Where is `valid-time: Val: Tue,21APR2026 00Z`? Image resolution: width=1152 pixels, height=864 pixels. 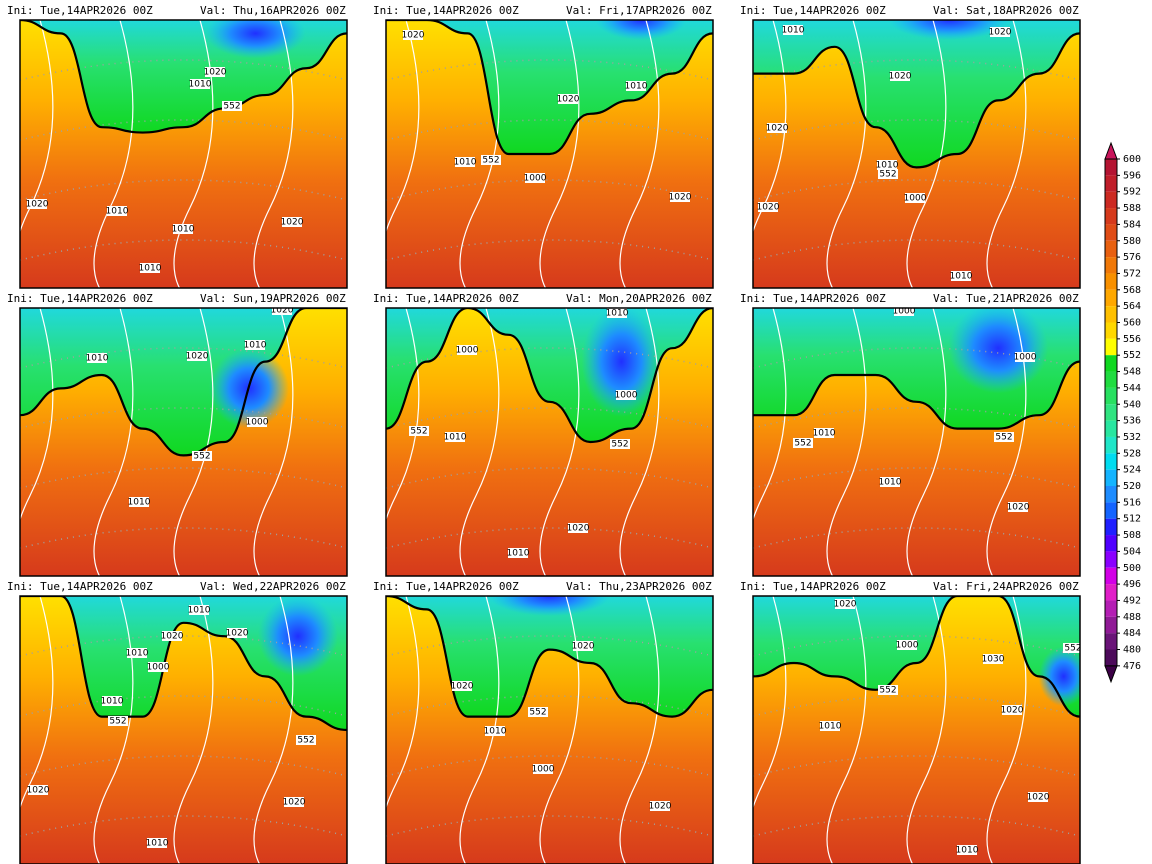 valid-time: Val: Tue,21APR2026 00Z is located at coordinates (1006, 298).